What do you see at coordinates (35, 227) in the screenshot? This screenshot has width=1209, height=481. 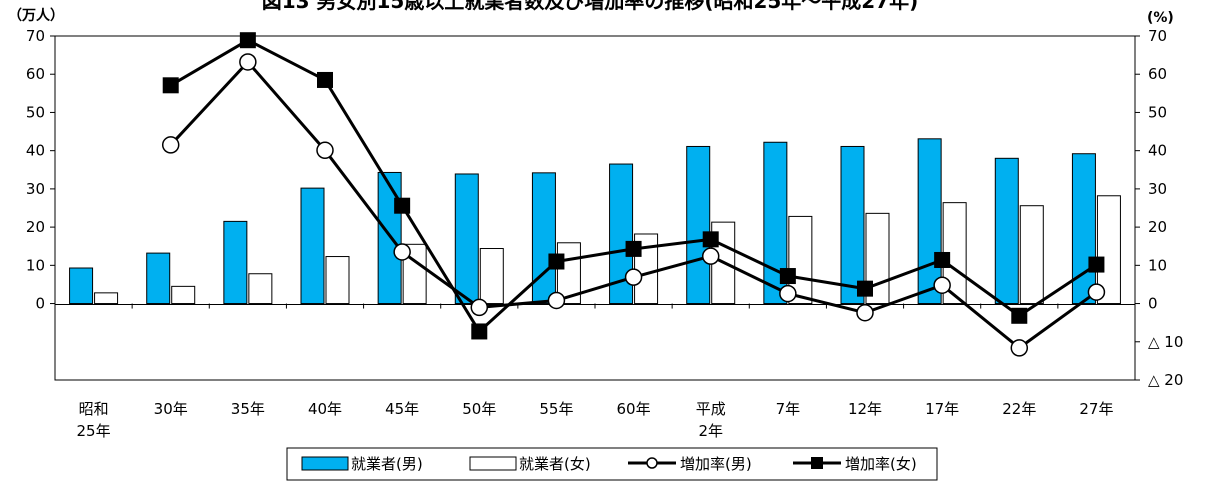 I see `left-tick-label: 20` at bounding box center [35, 227].